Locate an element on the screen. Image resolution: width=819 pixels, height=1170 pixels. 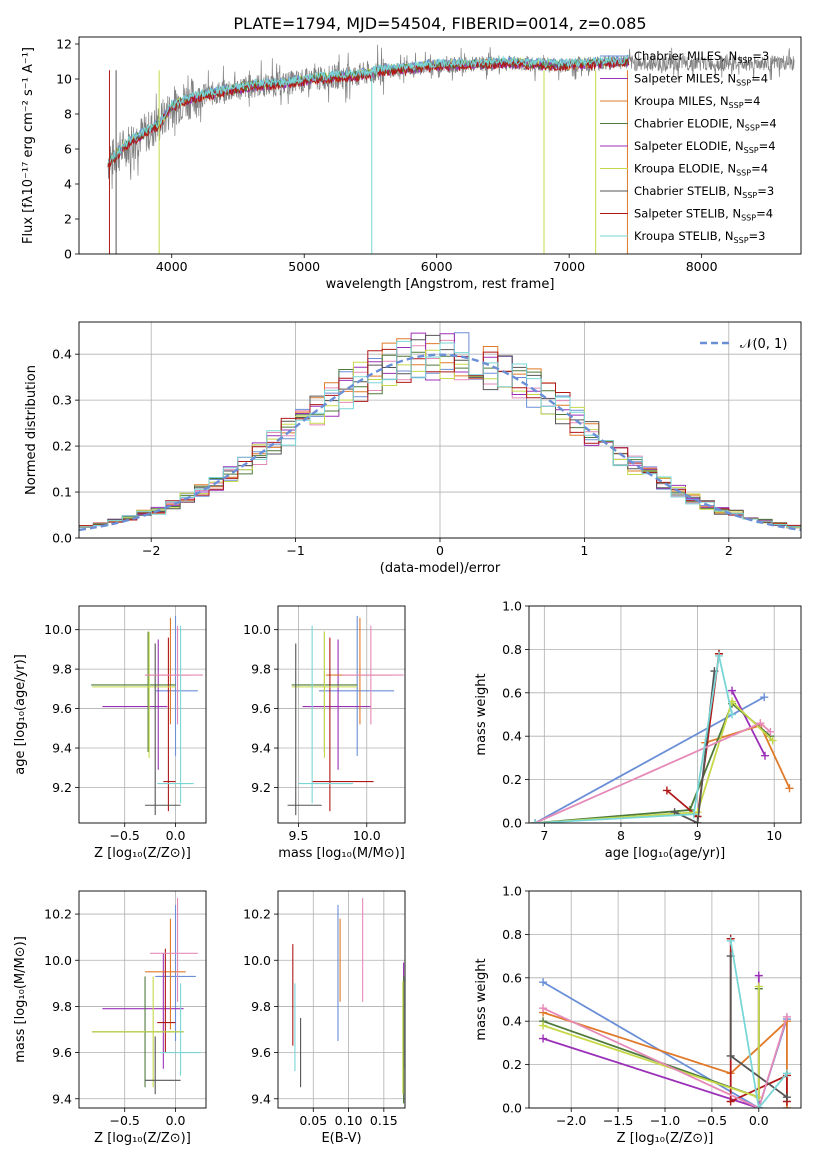
x-axis-label: age [log₁₀(age/yr)] is located at coordinates (665, 853).